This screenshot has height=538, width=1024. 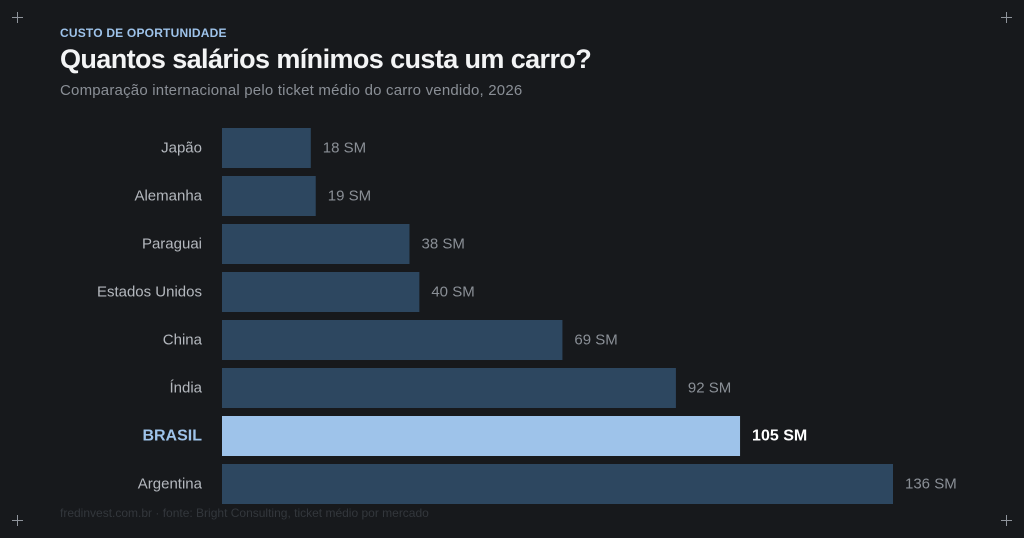 What do you see at coordinates (931, 484) in the screenshot?
I see `value-label: 136 SM` at bounding box center [931, 484].